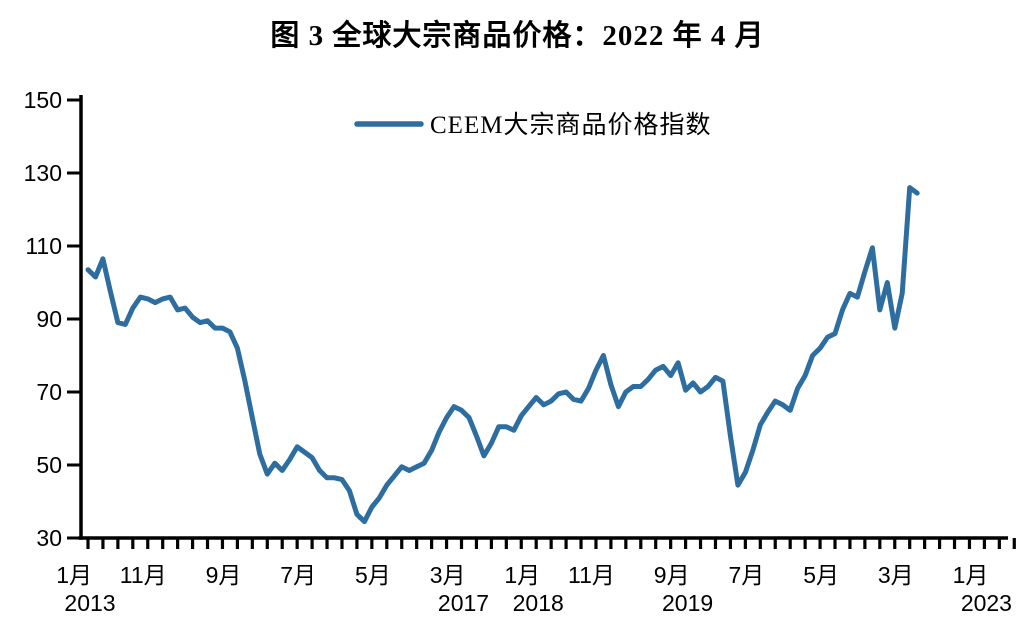  What do you see at coordinates (49, 319) in the screenshot?
I see `y-tick-label: 90` at bounding box center [49, 319].